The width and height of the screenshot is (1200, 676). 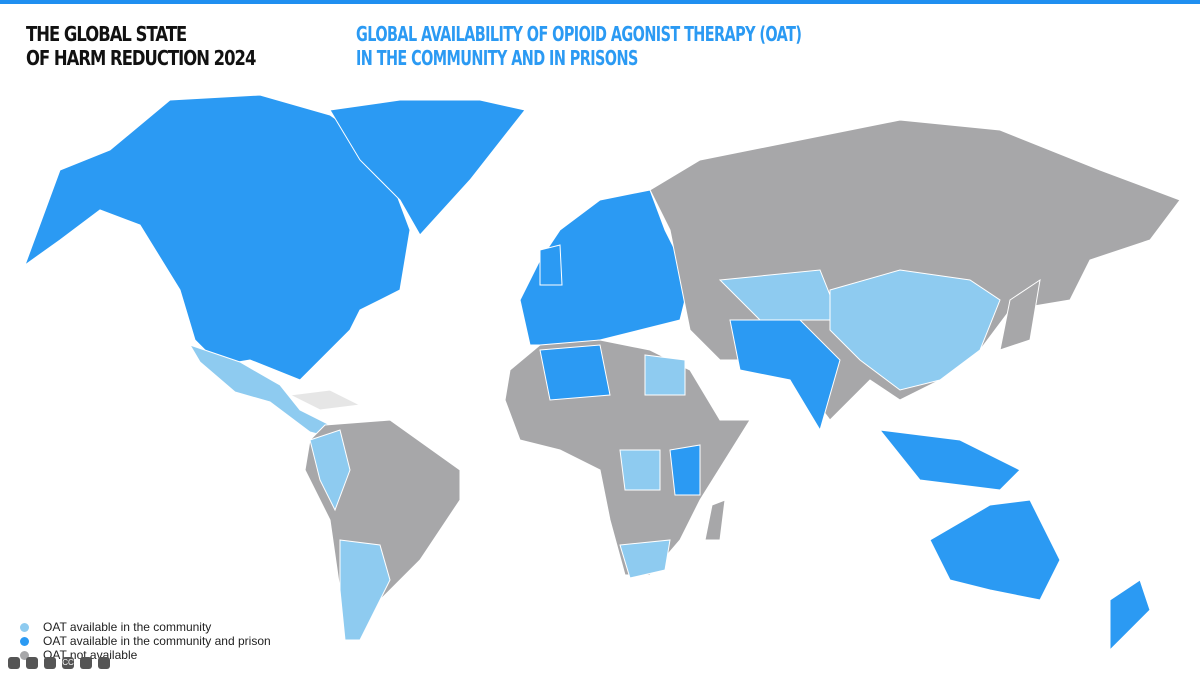 What do you see at coordinates (104, 663) in the screenshot?
I see `tool-more` at bounding box center [104, 663].